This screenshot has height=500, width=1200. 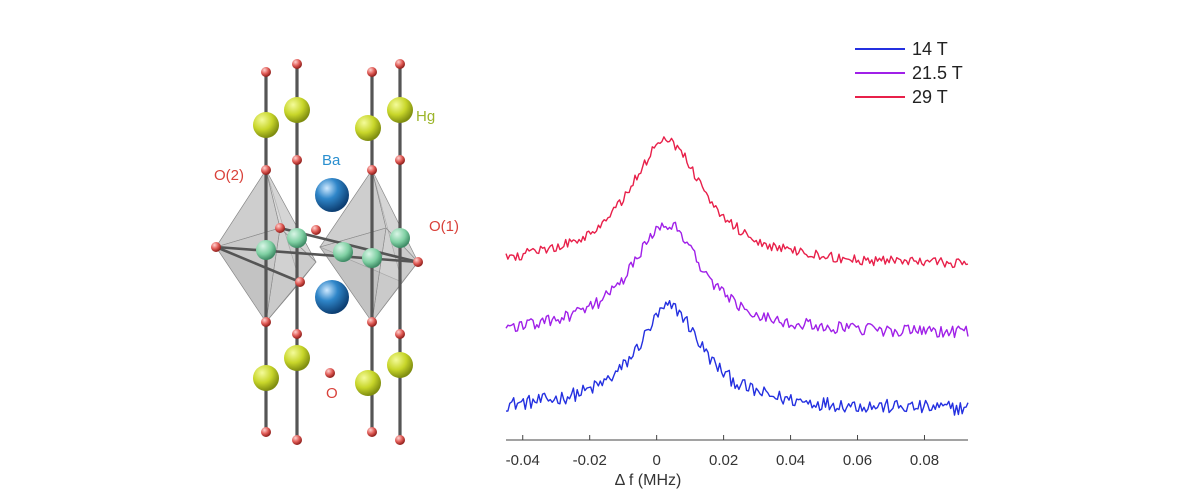 What do you see at coordinates (924, 460) in the screenshot?
I see `x-tick-label: 0.08` at bounding box center [924, 460].